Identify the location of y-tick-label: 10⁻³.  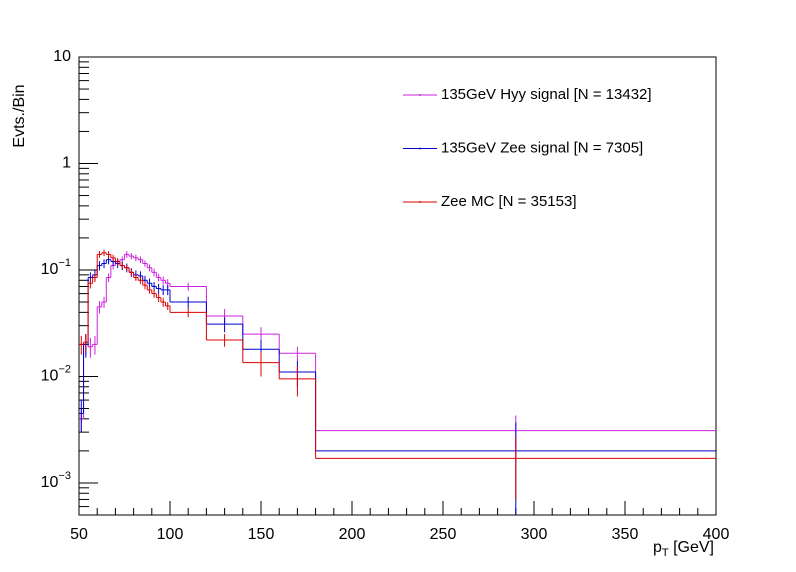
(56, 480).